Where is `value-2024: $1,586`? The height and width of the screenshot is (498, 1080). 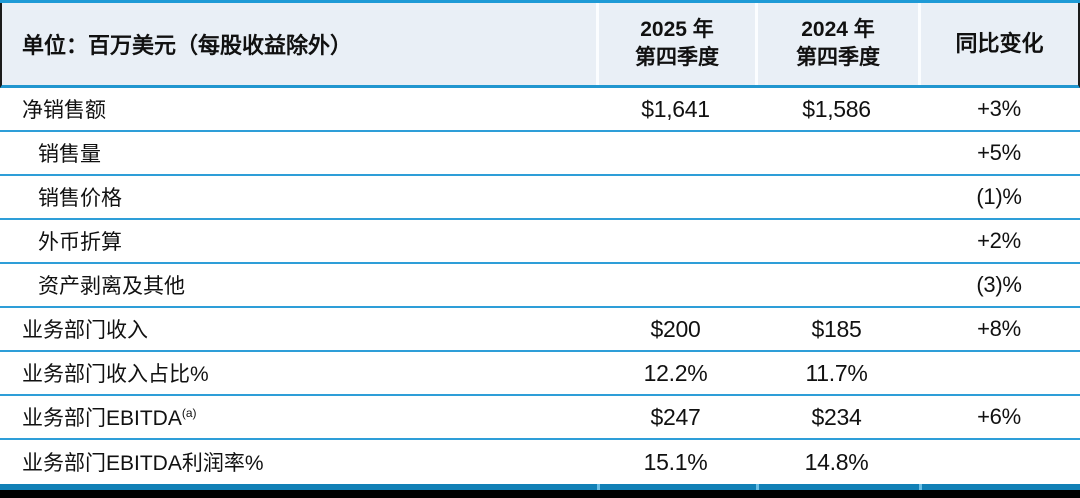 value-2024: $1,586 is located at coordinates (836, 108).